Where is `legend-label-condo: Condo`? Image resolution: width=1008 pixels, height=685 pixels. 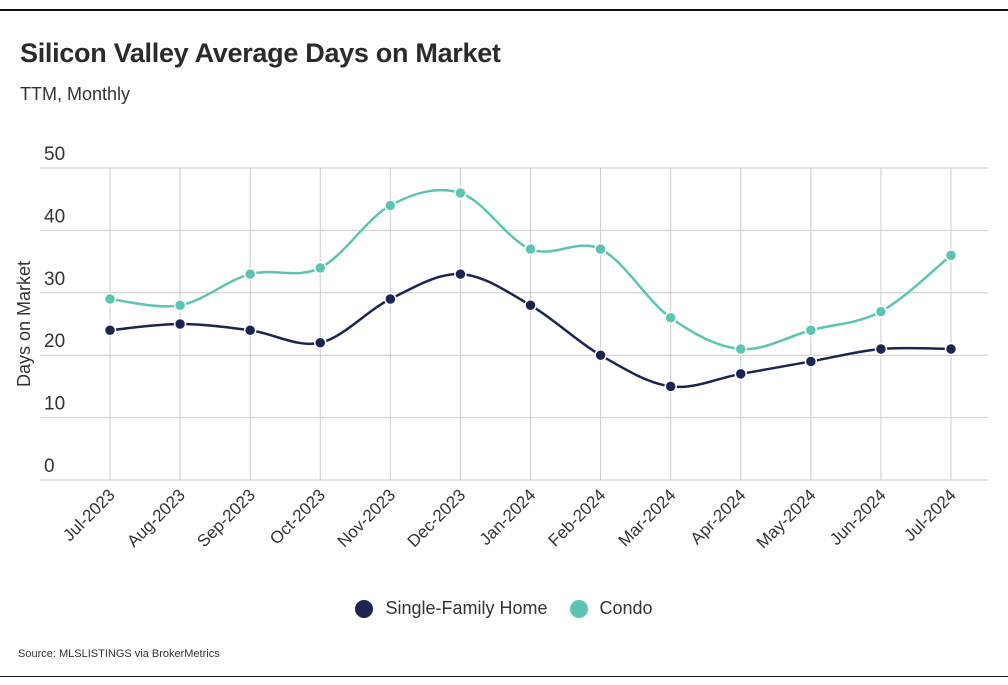
legend-label-condo: Condo is located at coordinates (626, 608).